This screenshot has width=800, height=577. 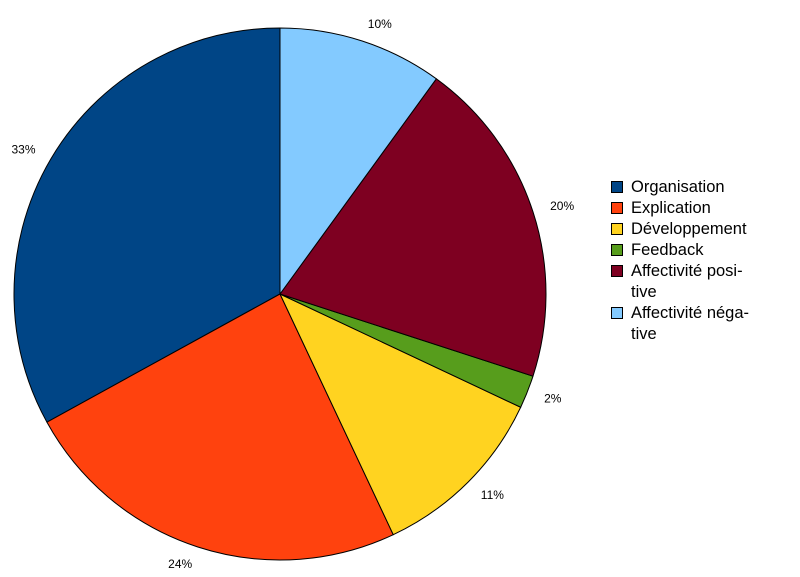 What do you see at coordinates (617, 208) in the screenshot?
I see `legend-swatch-explication` at bounding box center [617, 208].